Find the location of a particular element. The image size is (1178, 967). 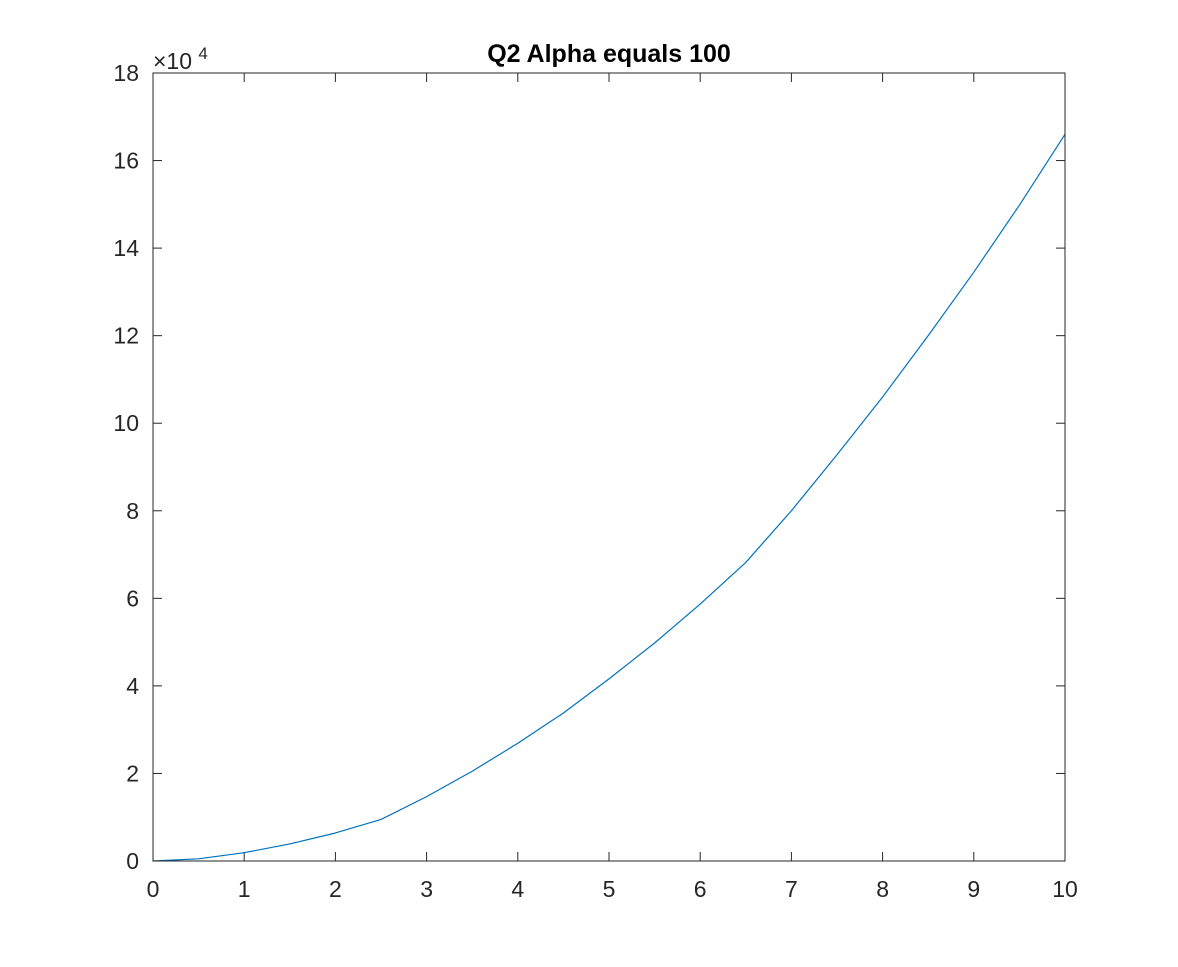

x-tick-label: 8 is located at coordinates (882, 889).